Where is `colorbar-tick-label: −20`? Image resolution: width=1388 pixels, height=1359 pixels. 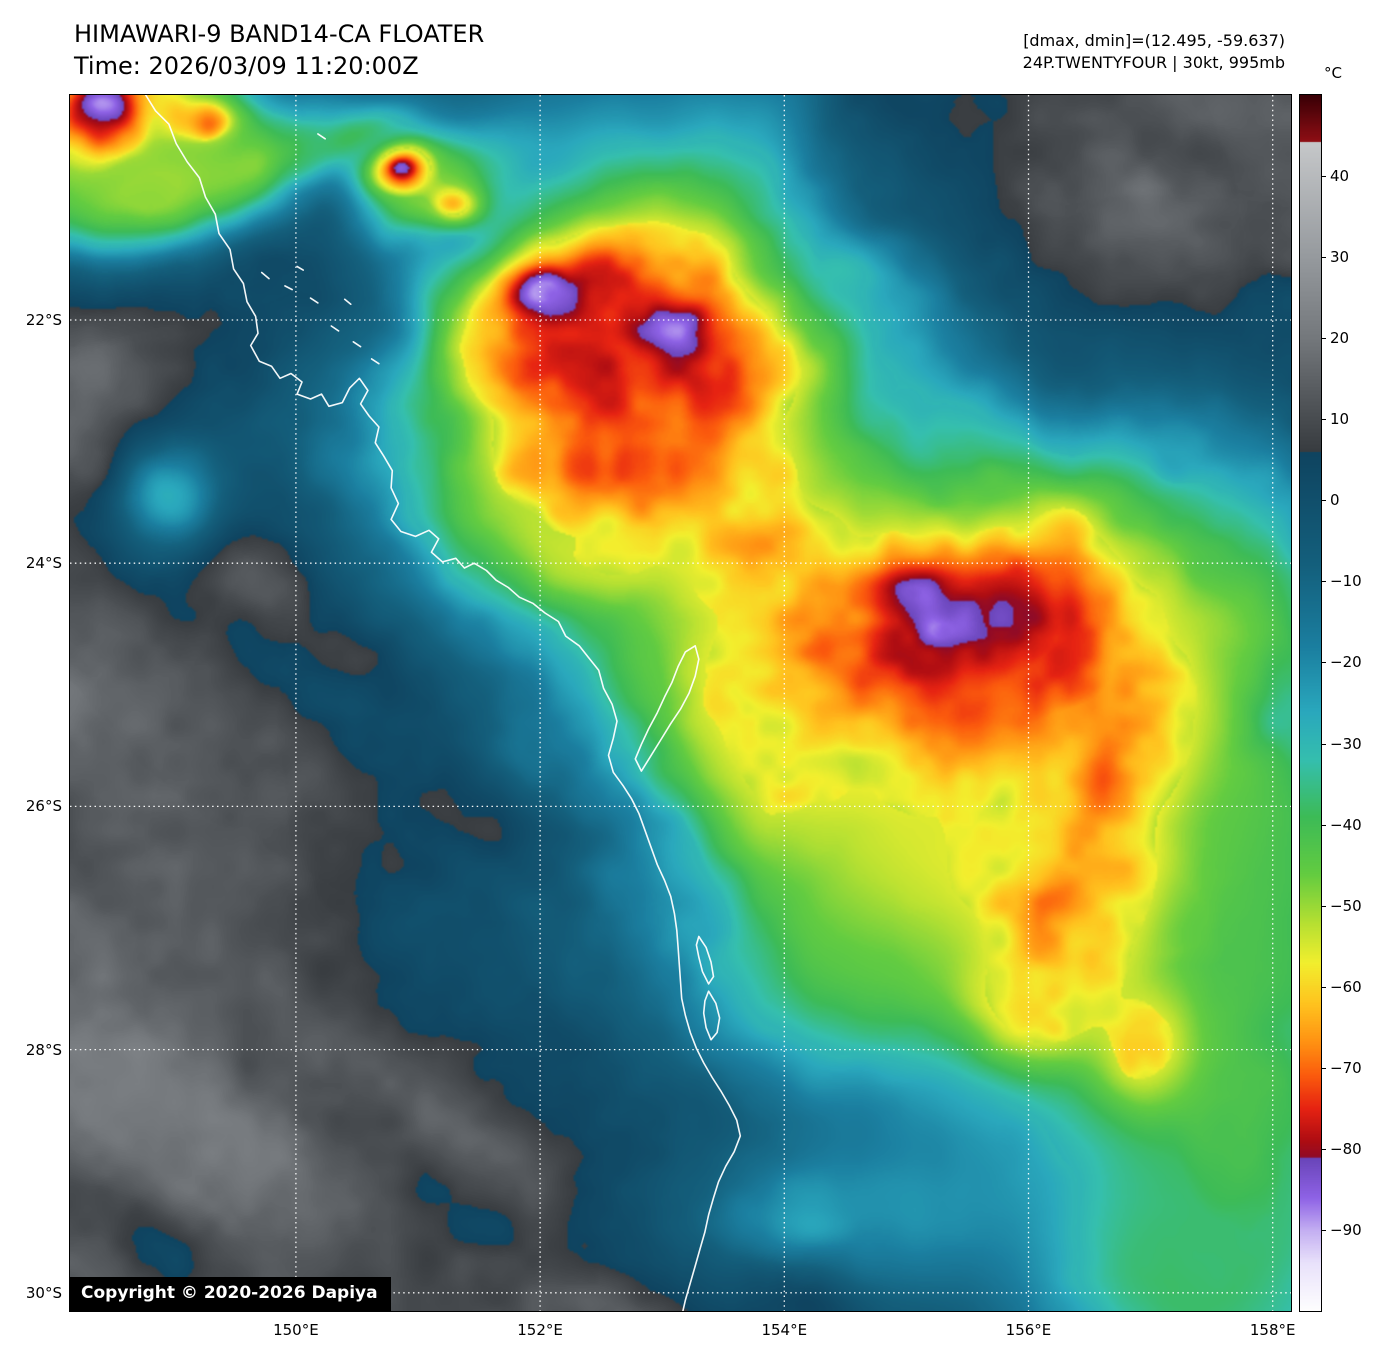 colorbar-tick-label: −20 is located at coordinates (1346, 662).